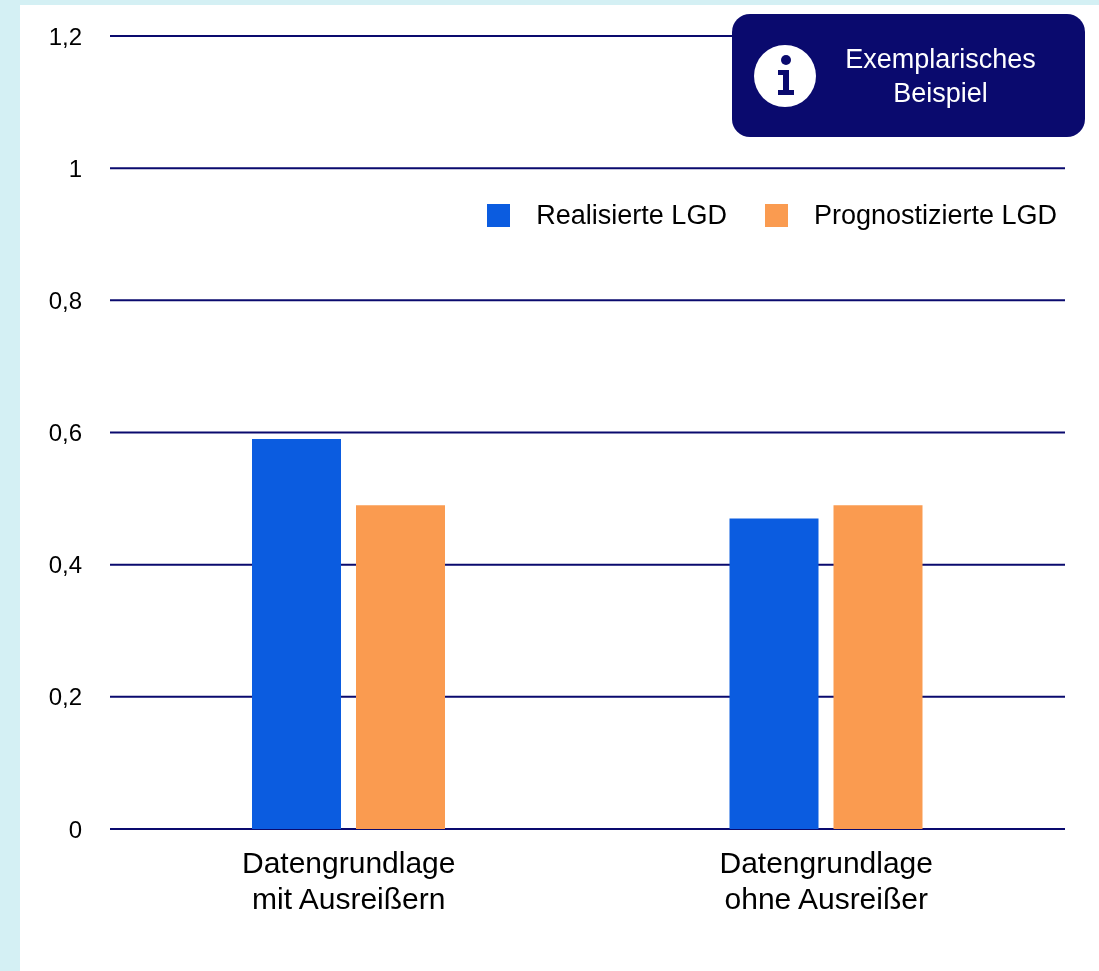 Image resolution: width=1099 pixels, height=971 pixels. I want to click on y-tick-label: 0, so click(75, 829).